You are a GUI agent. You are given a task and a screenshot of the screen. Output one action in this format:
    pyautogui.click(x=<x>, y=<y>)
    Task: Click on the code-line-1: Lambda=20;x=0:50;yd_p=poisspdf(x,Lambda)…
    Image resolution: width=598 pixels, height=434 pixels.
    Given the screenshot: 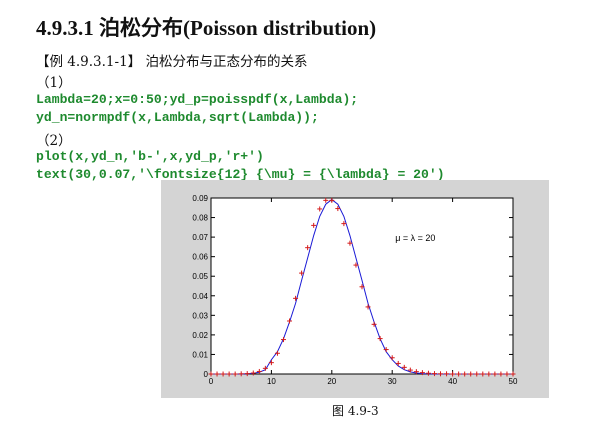 What is the action you would take?
    pyautogui.click(x=197, y=99)
    